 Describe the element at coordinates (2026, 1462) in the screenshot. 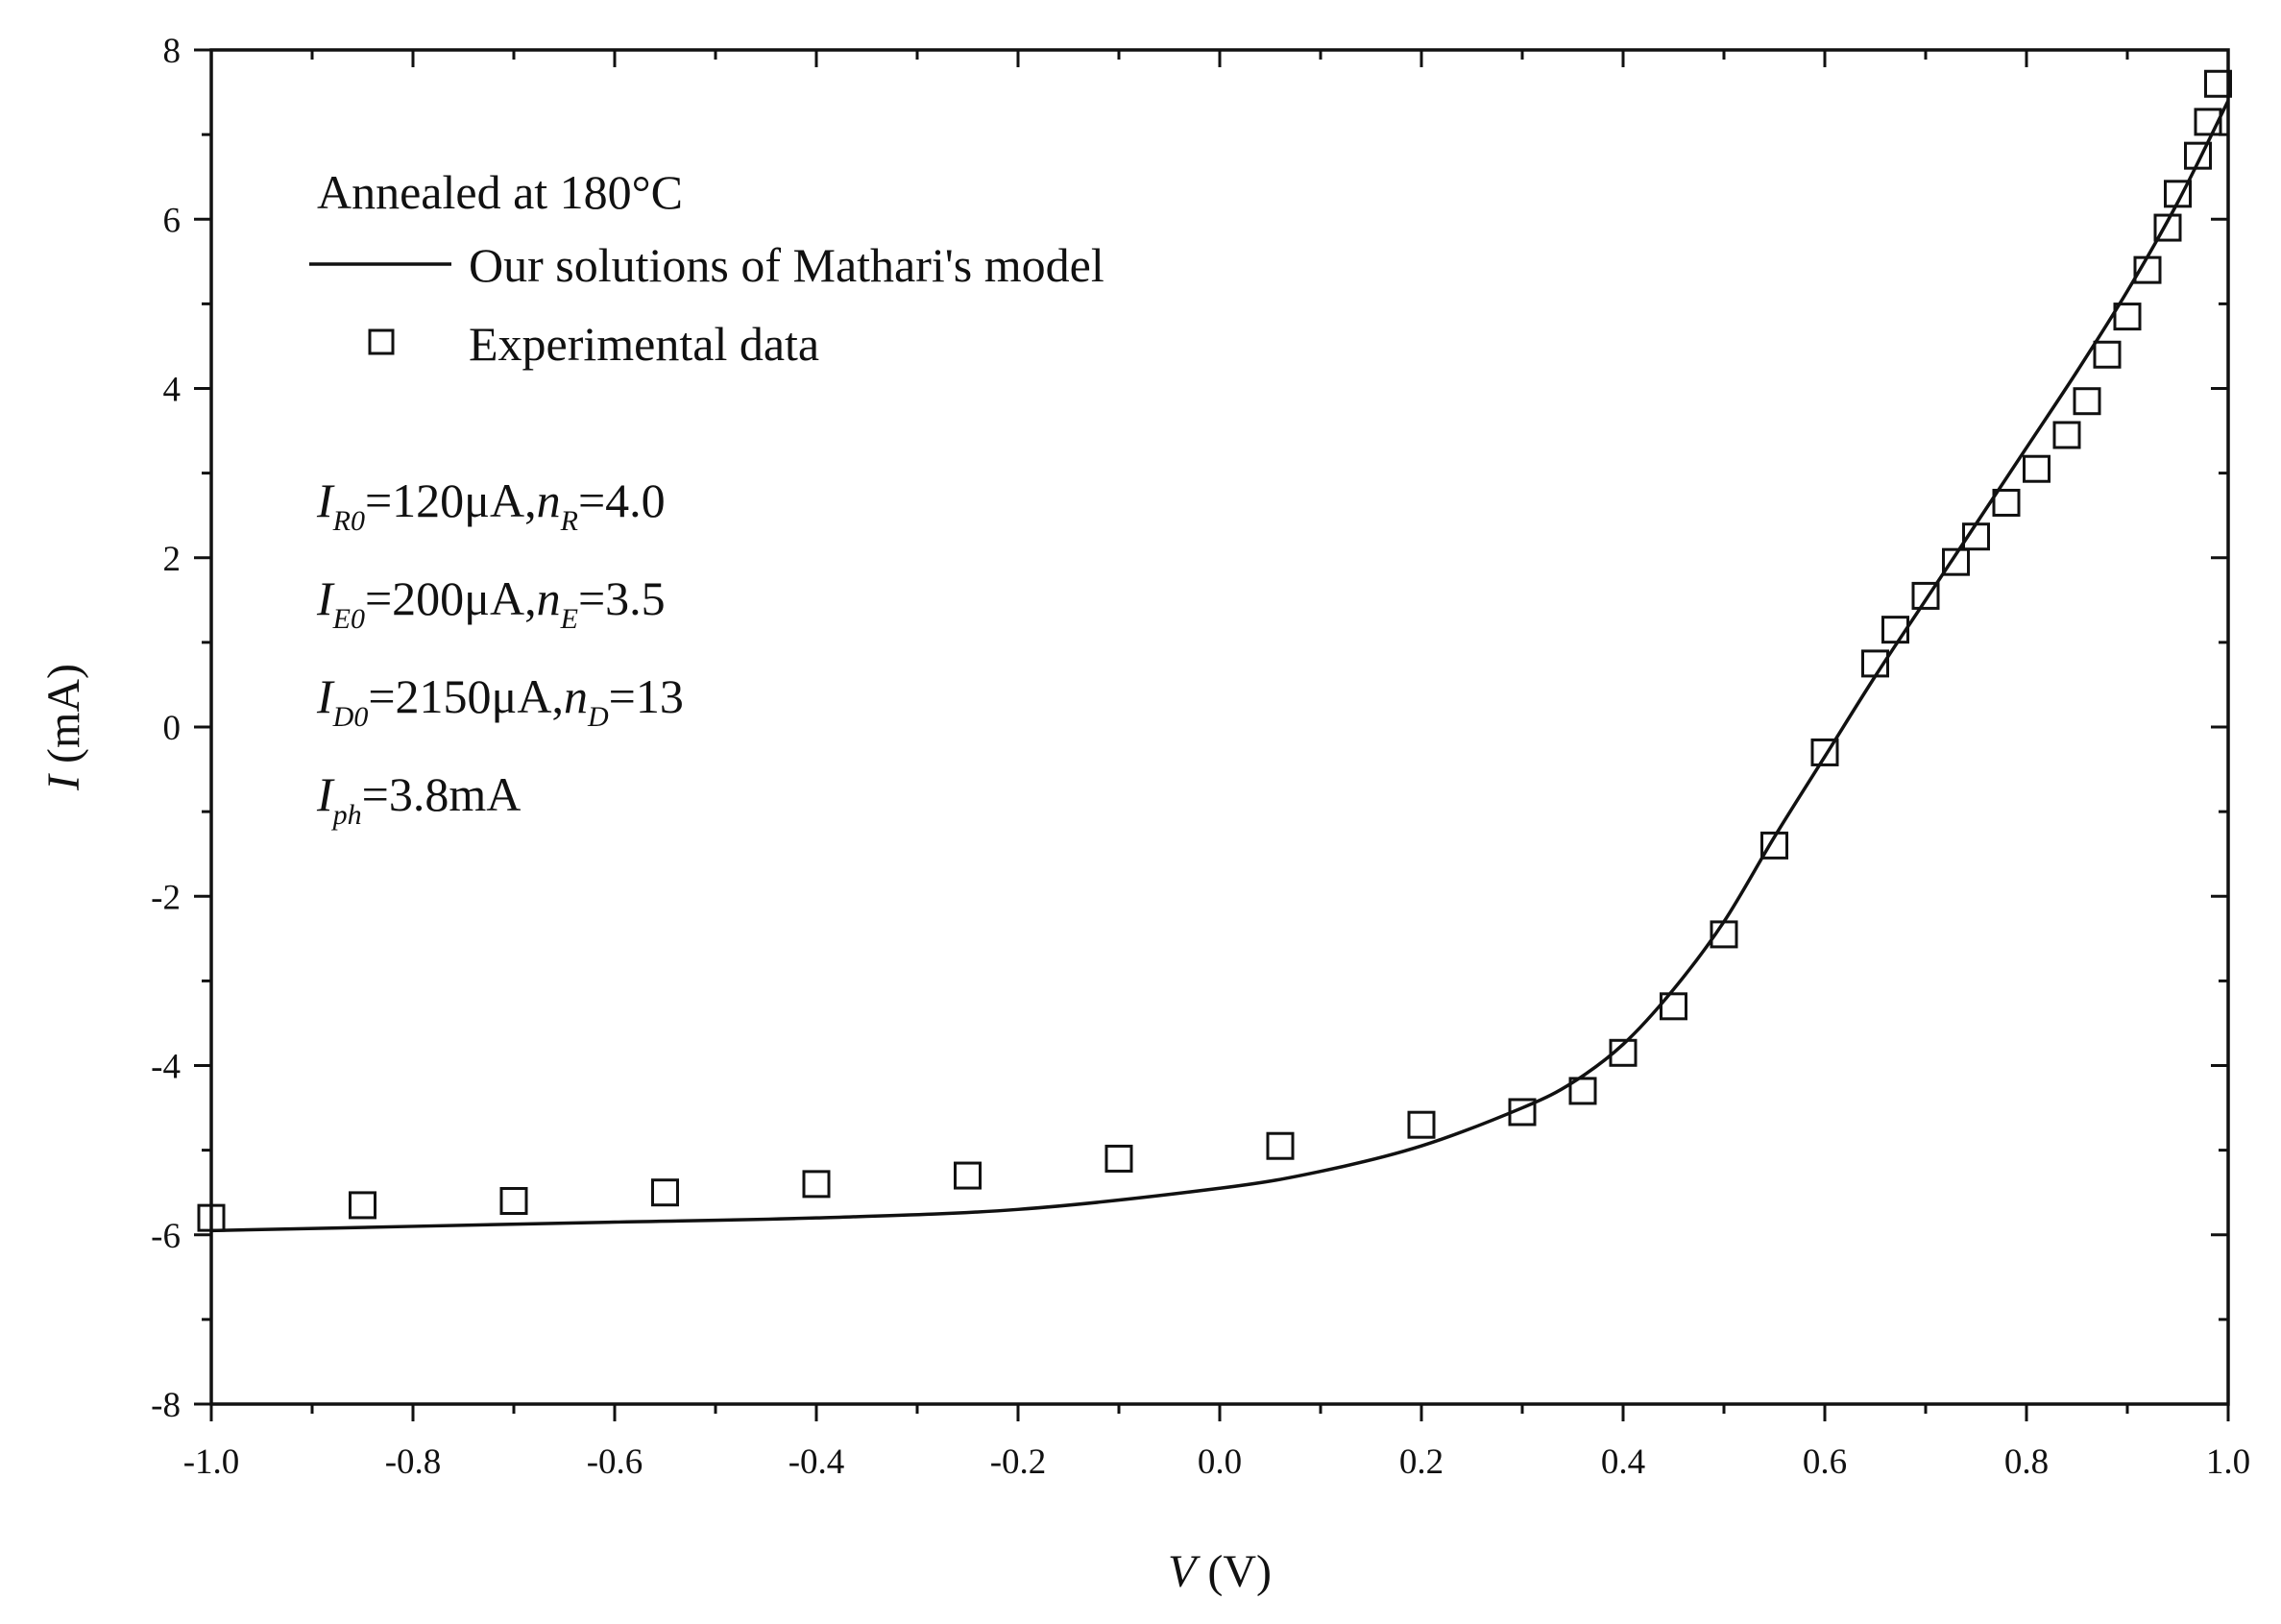

I see `x-tick-label: 0.8` at that location.